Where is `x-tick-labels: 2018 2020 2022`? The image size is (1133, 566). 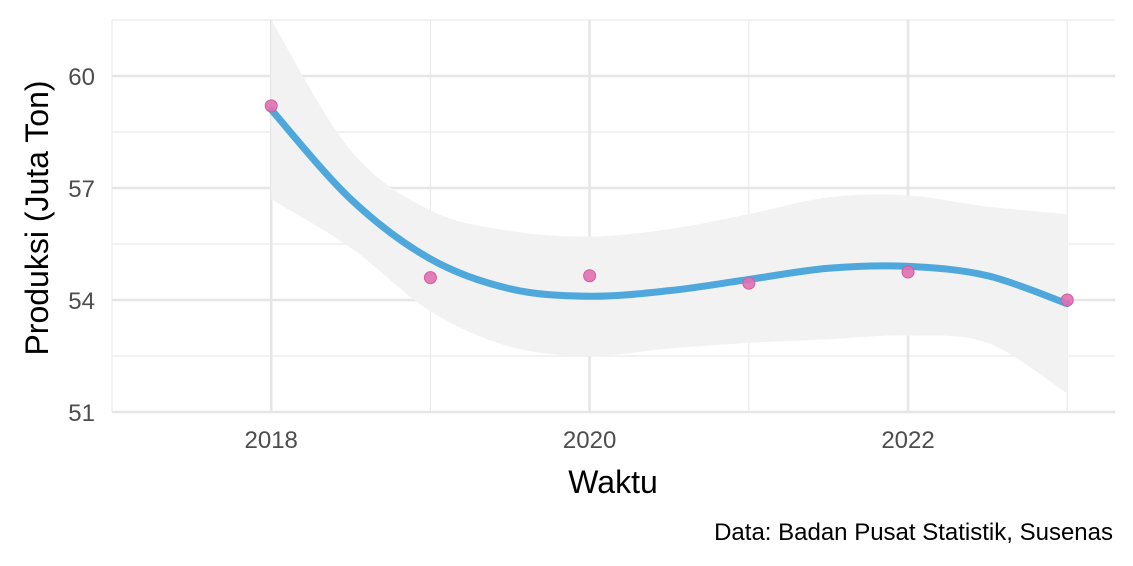
x-tick-labels: 2018 2020 2022 is located at coordinates (590, 440).